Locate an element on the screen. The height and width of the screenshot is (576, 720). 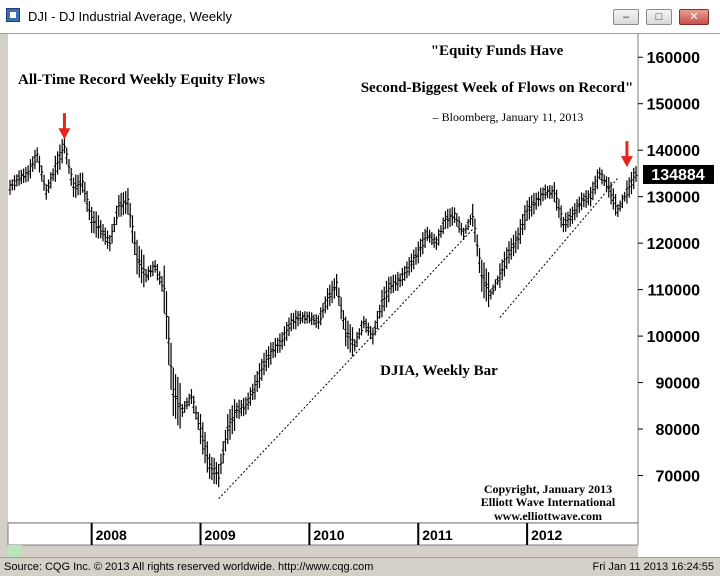
scroll-indicator is located at coordinates (15, 551).